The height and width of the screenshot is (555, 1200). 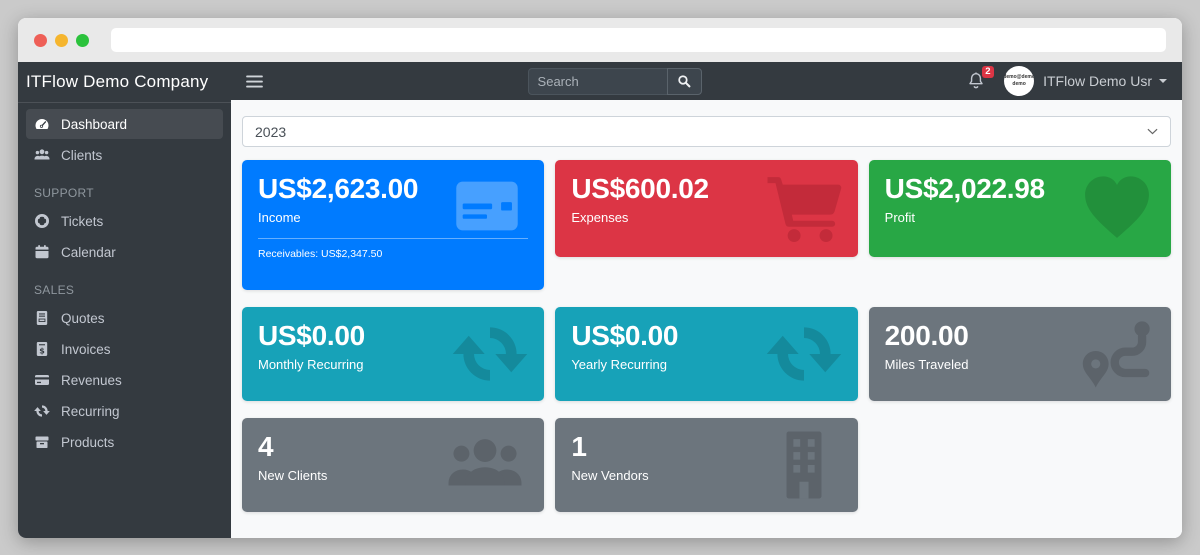 I want to click on notifications-button: 2, so click(x=980, y=78).